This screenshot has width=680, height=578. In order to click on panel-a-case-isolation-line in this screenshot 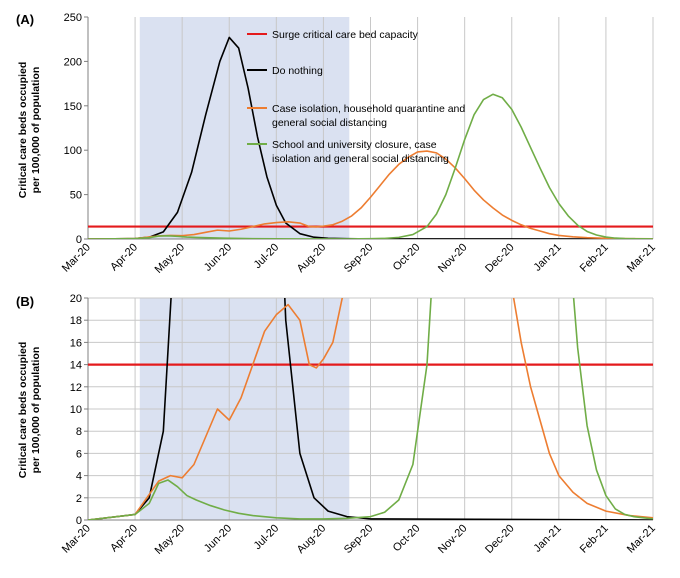, I will do `click(370, 194)`.